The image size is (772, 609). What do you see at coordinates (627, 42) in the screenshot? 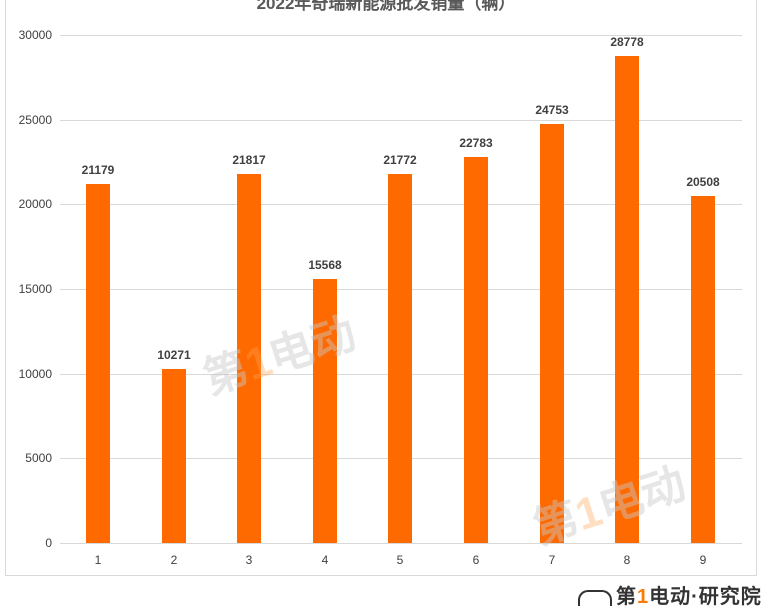
I see `data-label: 28778` at bounding box center [627, 42].